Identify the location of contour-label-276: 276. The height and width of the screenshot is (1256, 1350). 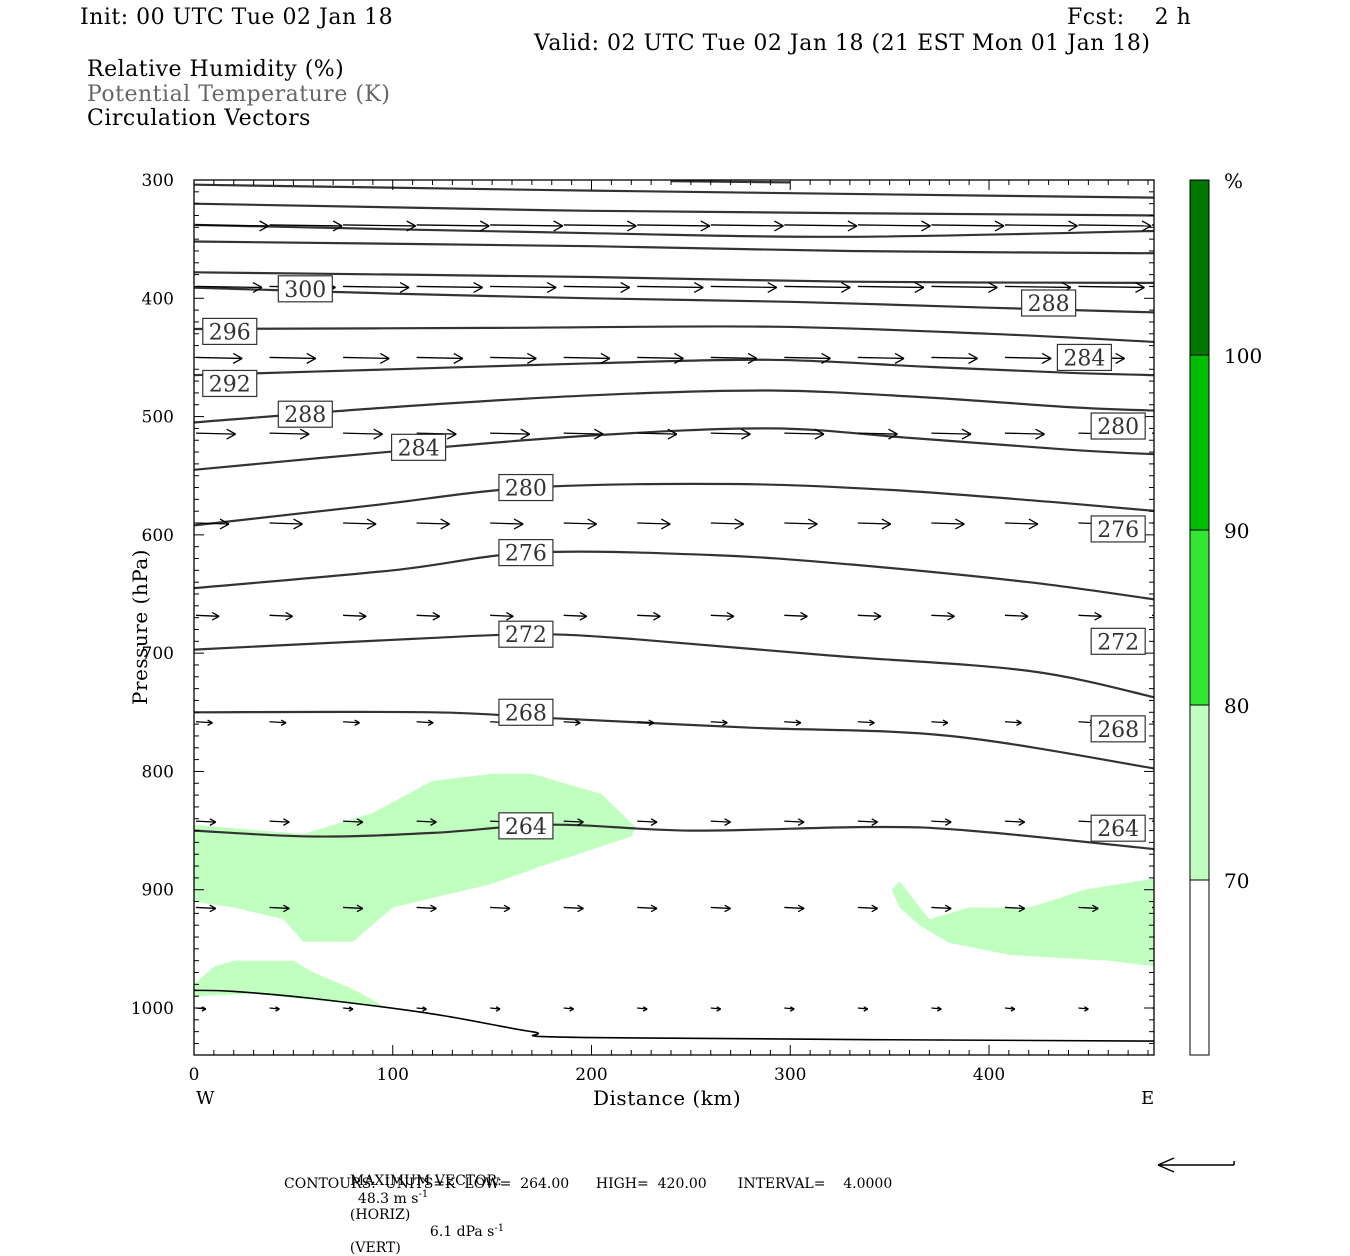
(1118, 529).